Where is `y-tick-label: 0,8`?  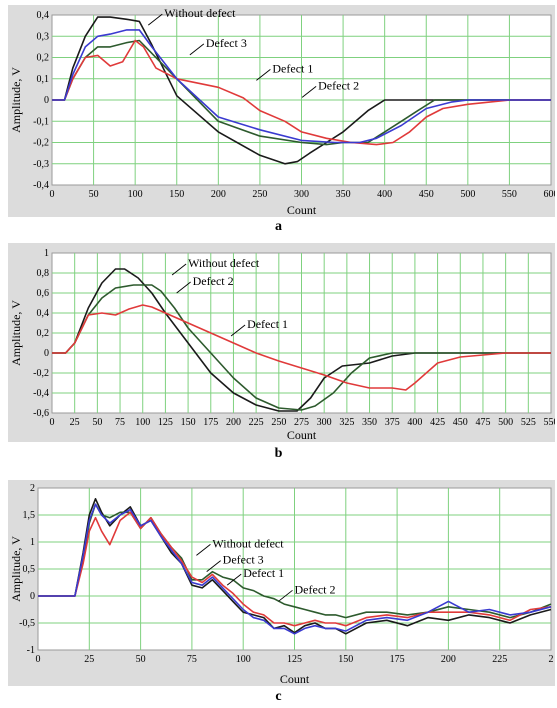 y-tick-label: 0,8 is located at coordinates (43, 273).